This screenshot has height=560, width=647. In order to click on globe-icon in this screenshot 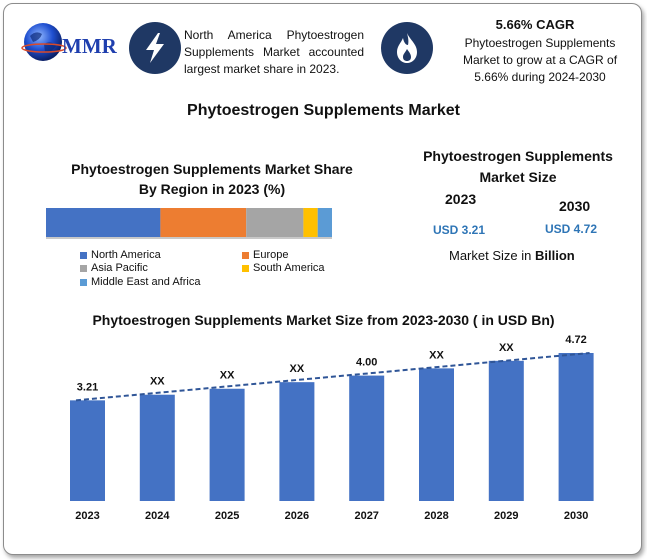, I will do `click(44, 42)`.